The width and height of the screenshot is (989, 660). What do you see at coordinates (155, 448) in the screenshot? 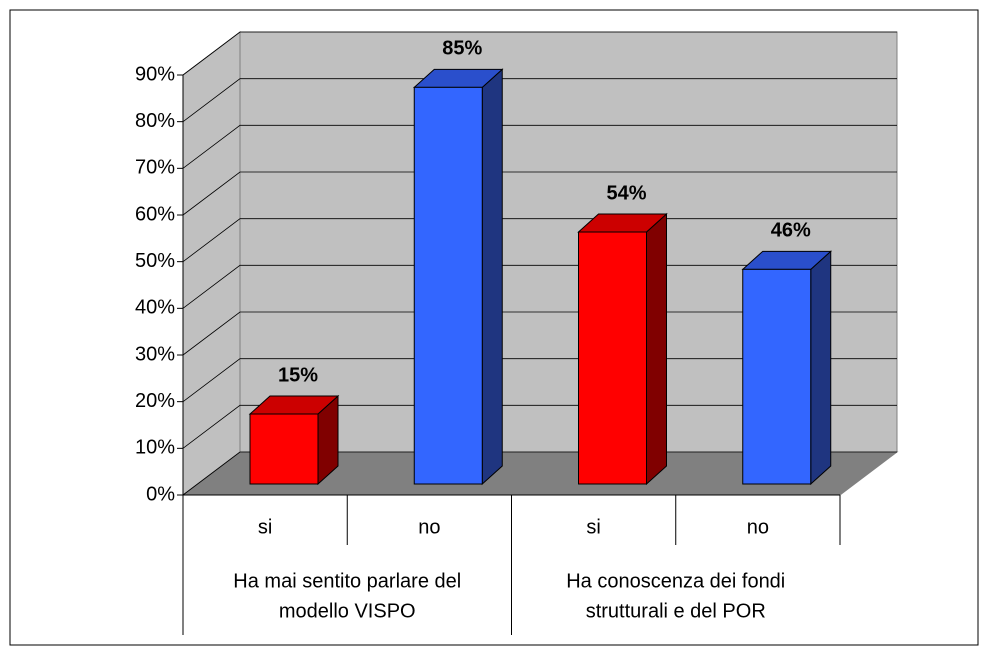
I see `y-tick-label: 10%` at bounding box center [155, 448].